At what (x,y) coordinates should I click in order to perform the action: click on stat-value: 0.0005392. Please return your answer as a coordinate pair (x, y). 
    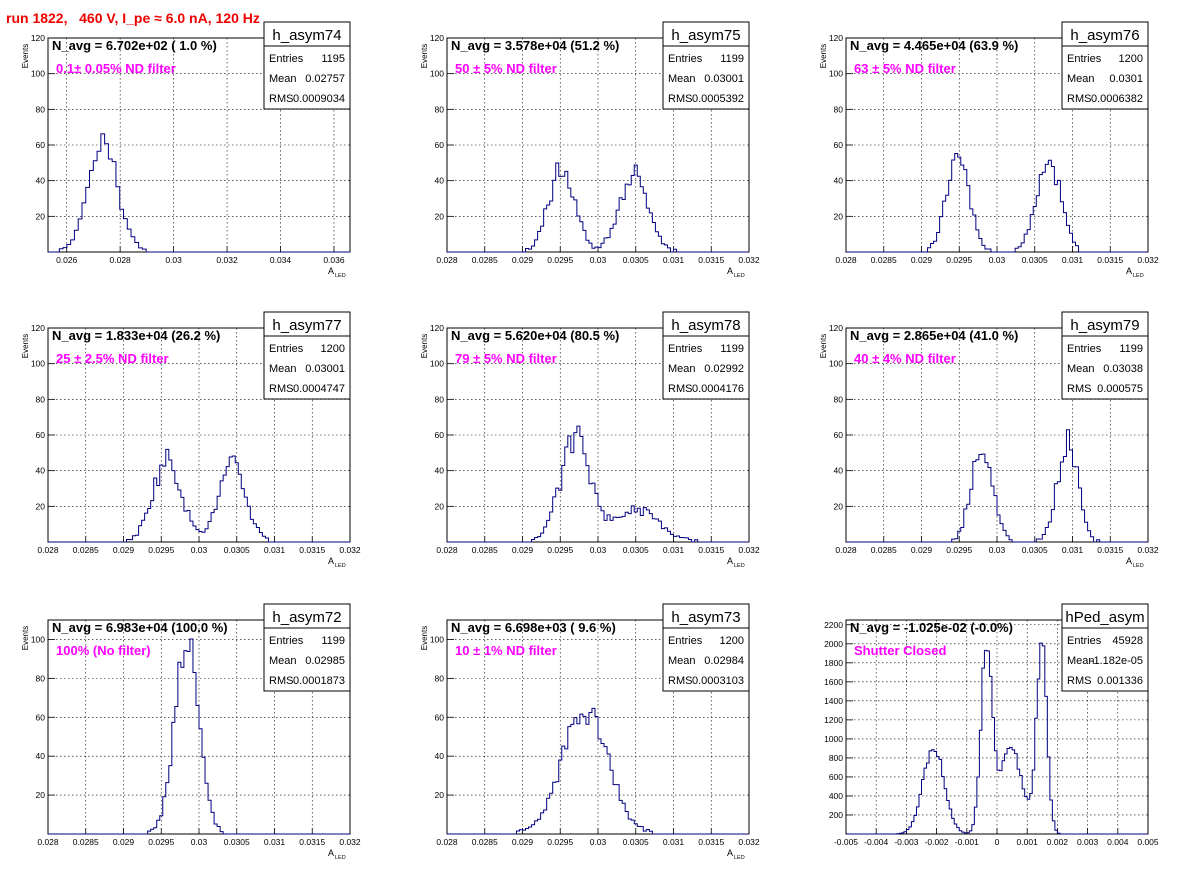
    Looking at the image, I should click on (718, 99).